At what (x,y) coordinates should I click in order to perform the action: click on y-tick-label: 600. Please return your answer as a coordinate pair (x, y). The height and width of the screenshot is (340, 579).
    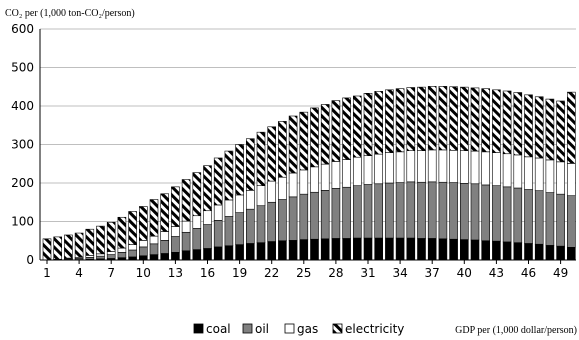
    Looking at the image, I should click on (22, 29).